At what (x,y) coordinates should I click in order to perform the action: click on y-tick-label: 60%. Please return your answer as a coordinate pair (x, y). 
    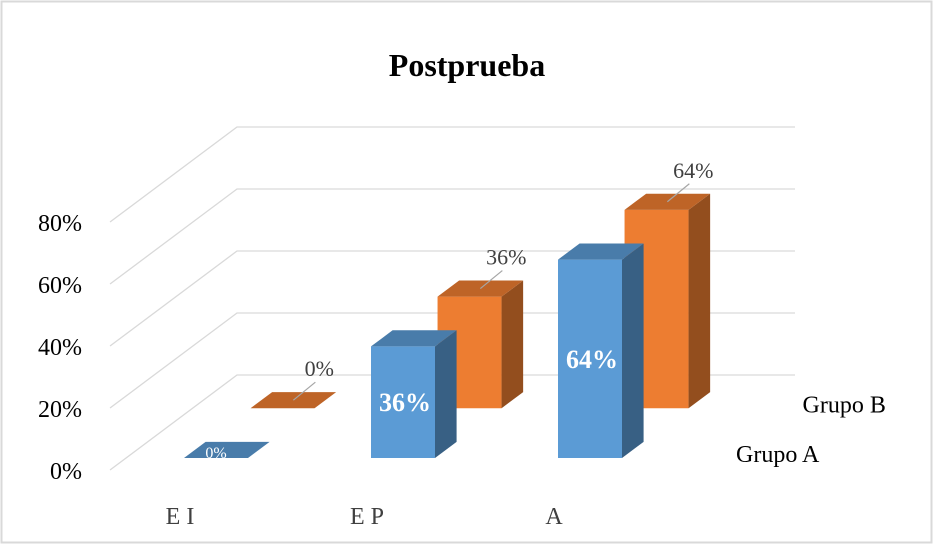
    Looking at the image, I should click on (60, 286).